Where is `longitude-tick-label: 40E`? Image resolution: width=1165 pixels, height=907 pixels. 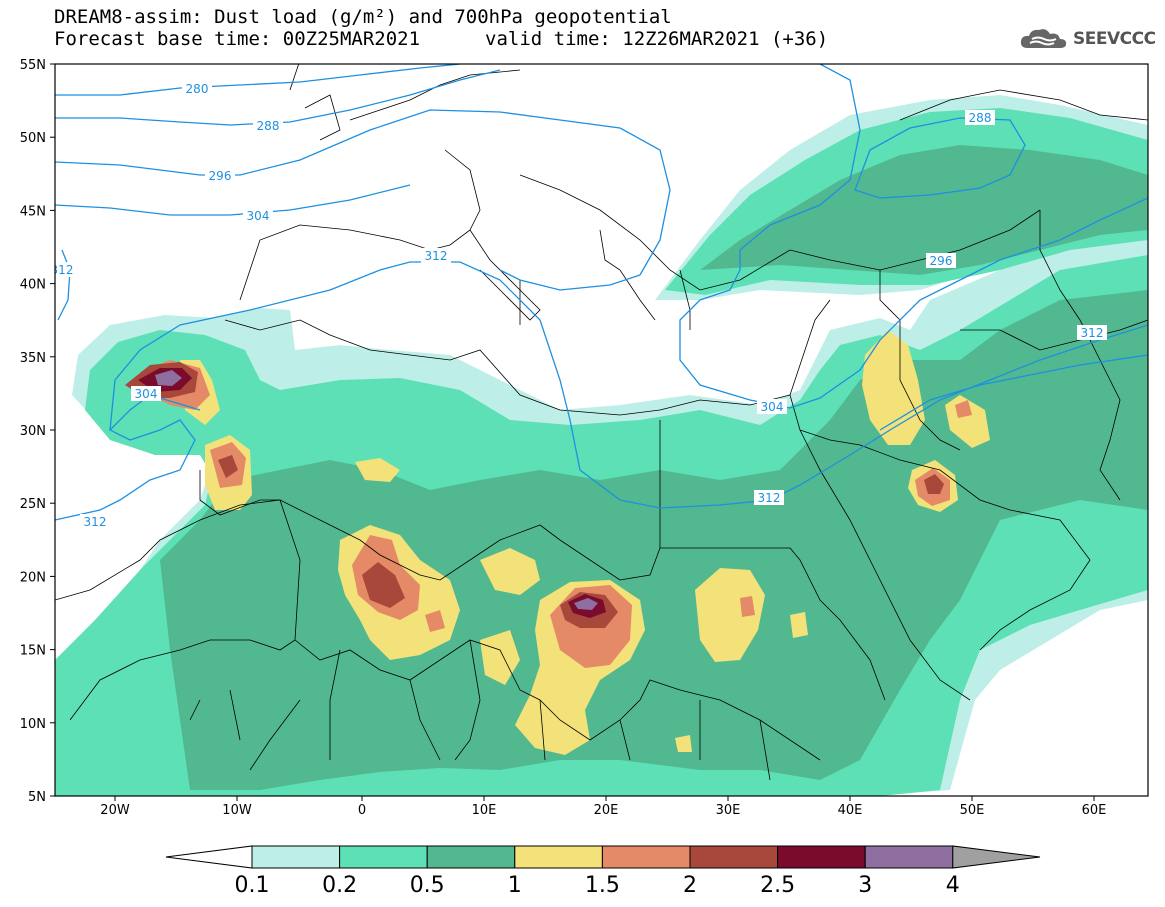 longitude-tick-label: 40E is located at coordinates (850, 810).